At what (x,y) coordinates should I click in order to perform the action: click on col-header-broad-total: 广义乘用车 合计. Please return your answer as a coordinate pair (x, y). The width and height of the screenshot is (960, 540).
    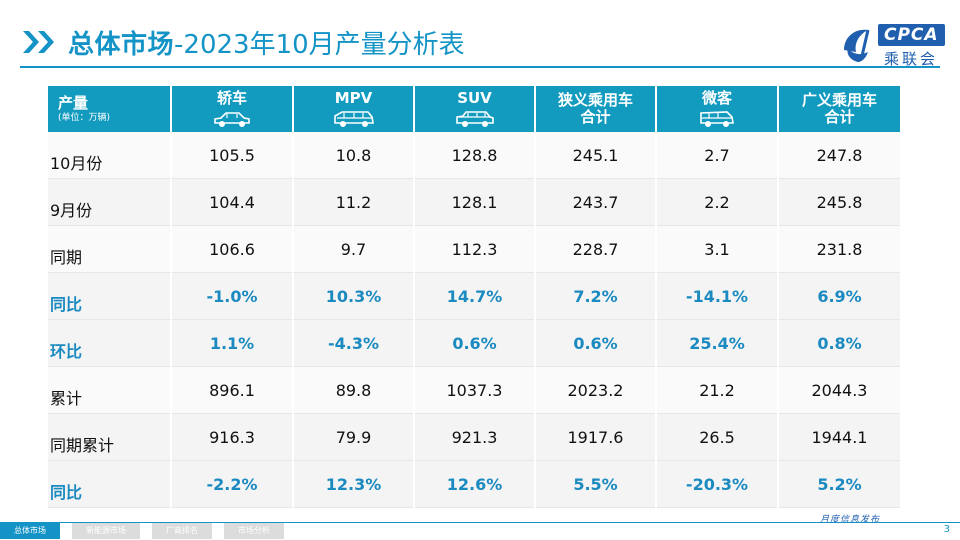
    Looking at the image, I should click on (839, 109).